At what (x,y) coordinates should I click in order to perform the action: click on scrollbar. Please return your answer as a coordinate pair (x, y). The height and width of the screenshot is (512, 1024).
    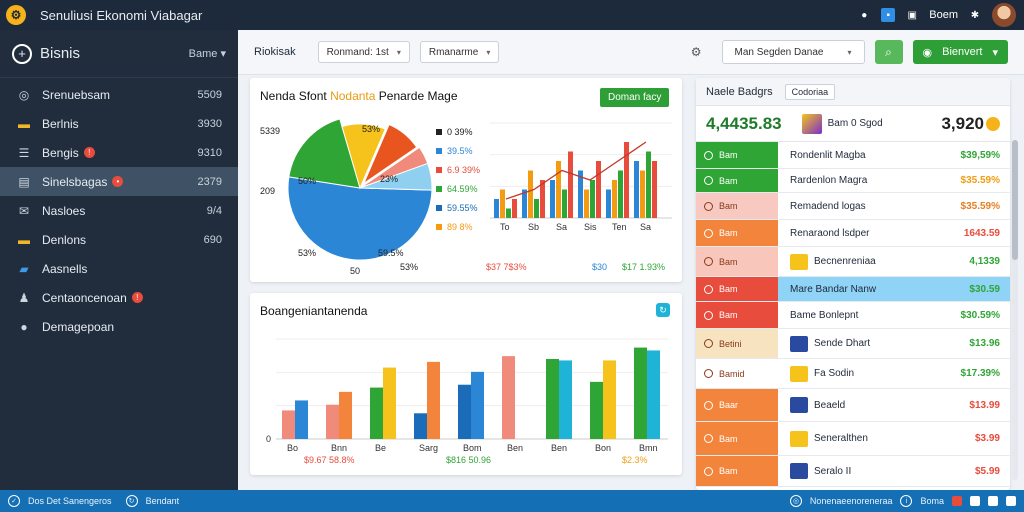
    Looking at the image, I should click on (1015, 310).